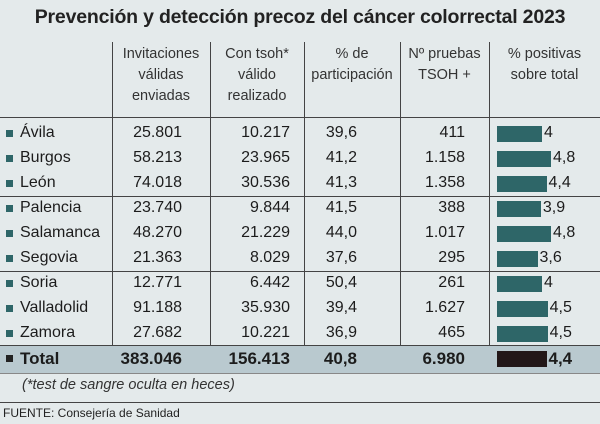 The image size is (600, 424). What do you see at coordinates (157, 307) in the screenshot?
I see `cell-value: 91.188` at bounding box center [157, 307].